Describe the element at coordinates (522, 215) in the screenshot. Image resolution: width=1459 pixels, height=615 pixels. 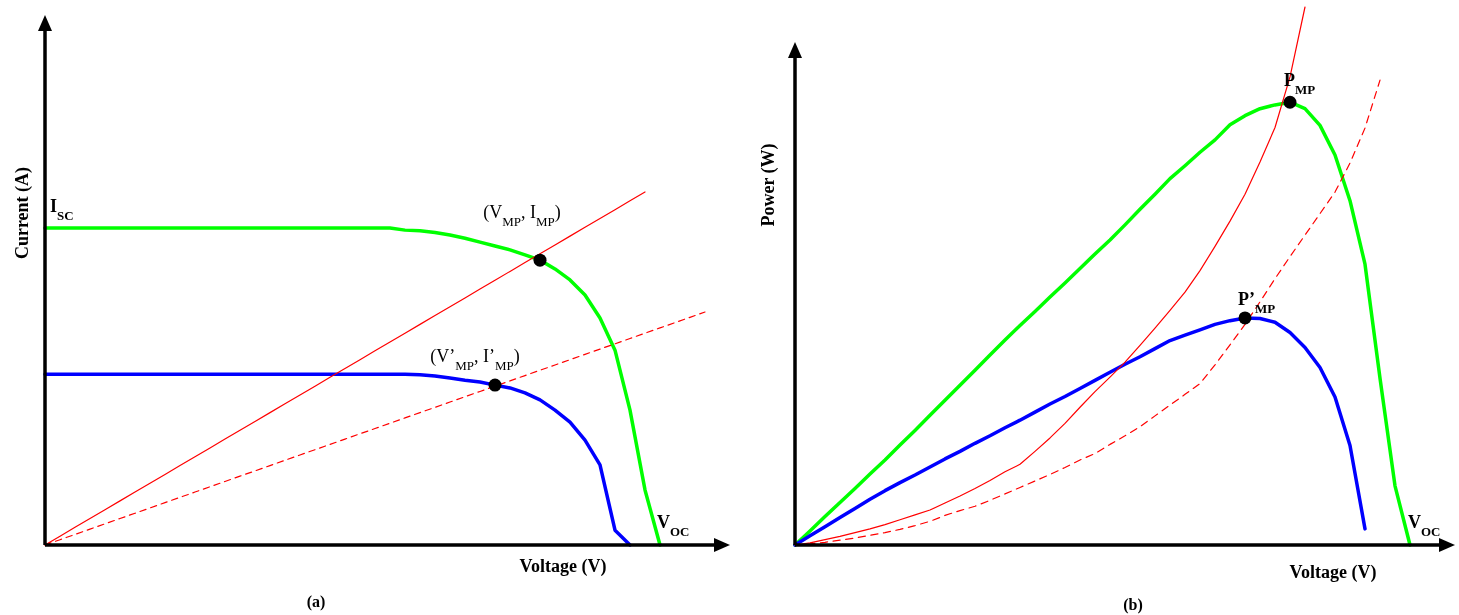
I see `annotation: (V$_{MP}$, I$_{MP}$)` at that location.